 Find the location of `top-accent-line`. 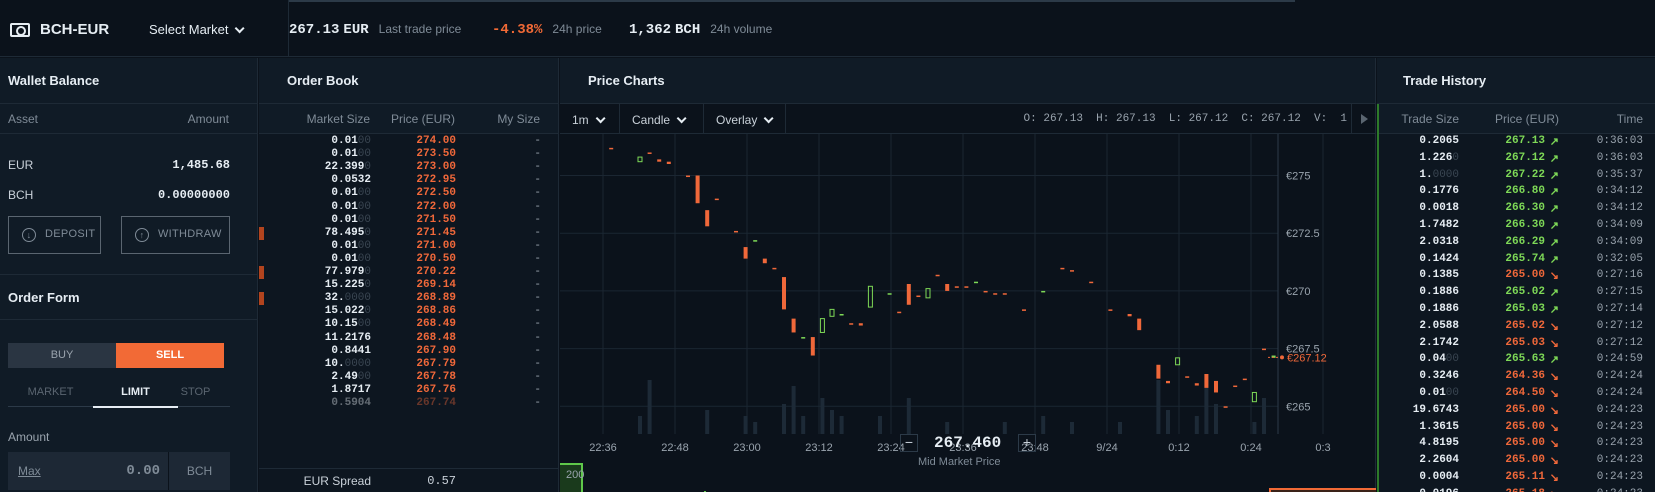

top-accent-line is located at coordinates (792, 1).